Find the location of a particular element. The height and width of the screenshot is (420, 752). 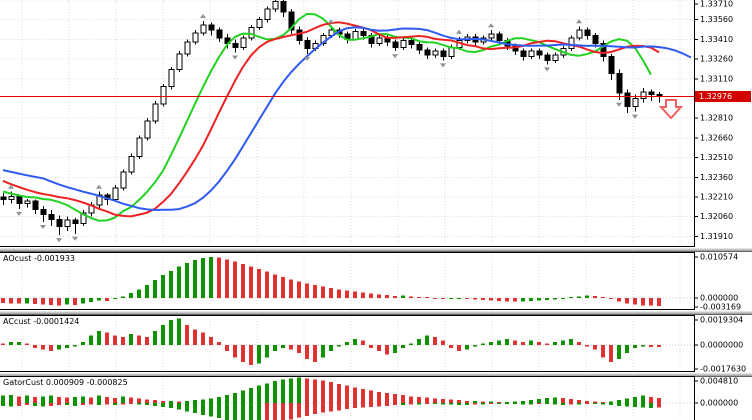

axis-tick-label: 1.31910 is located at coordinates (716, 236).